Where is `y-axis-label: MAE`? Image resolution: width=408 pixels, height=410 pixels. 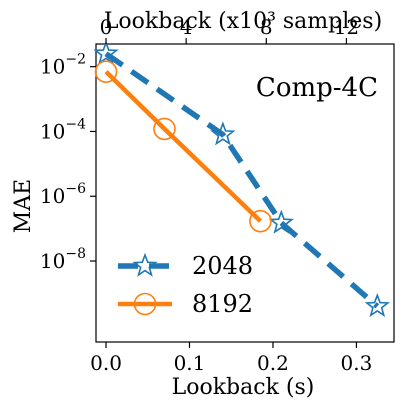 y-axis-label: MAE is located at coordinates (23, 206).